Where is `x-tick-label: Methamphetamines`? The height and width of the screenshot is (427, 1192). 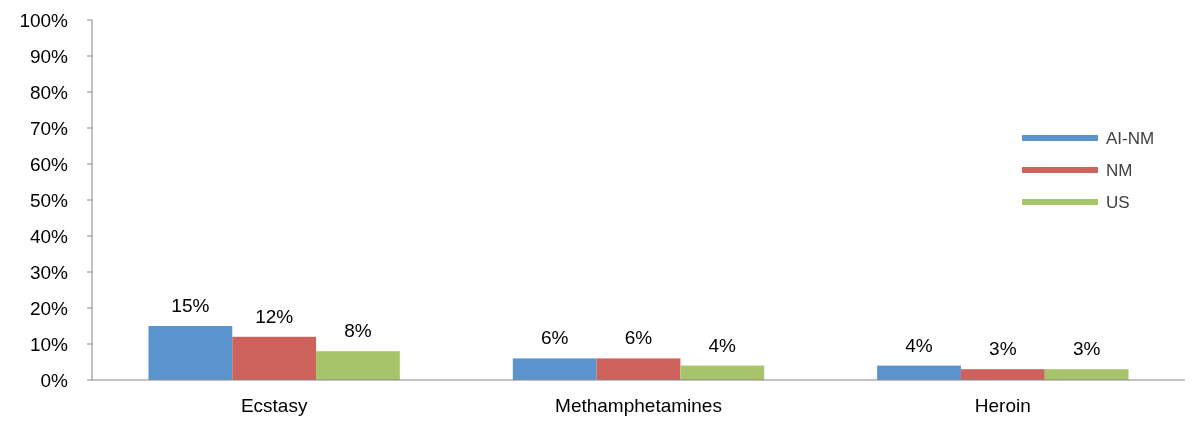
x-tick-label: Methamphetamines is located at coordinates (638, 405).